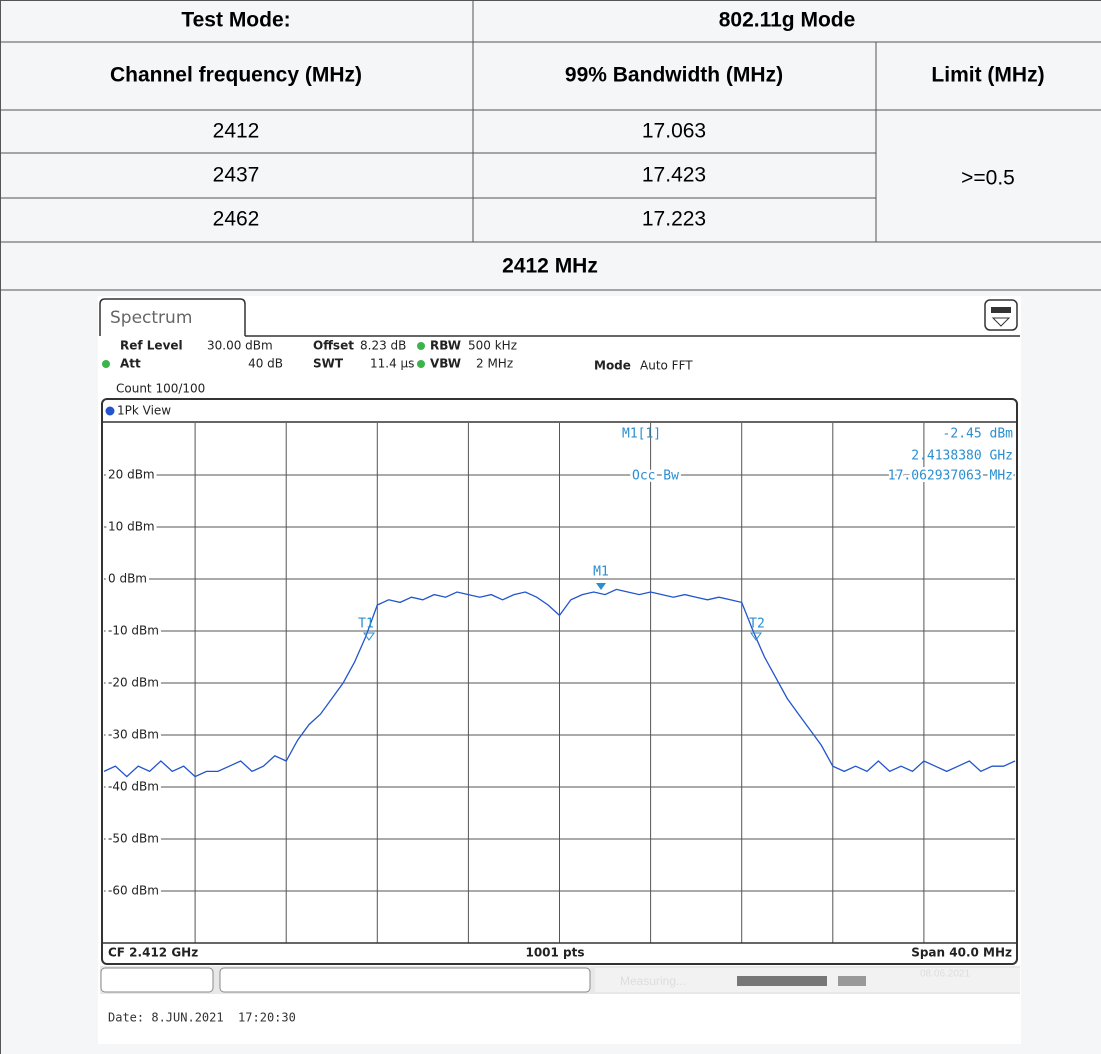 This screenshot has width=1101, height=1054. I want to click on marker-info: M1[1], so click(641, 434).